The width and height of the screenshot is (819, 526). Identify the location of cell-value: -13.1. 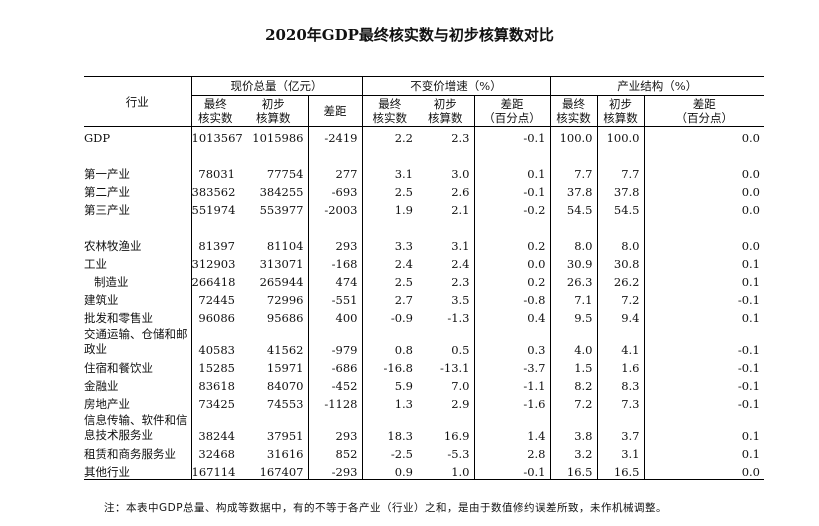
(455, 368).